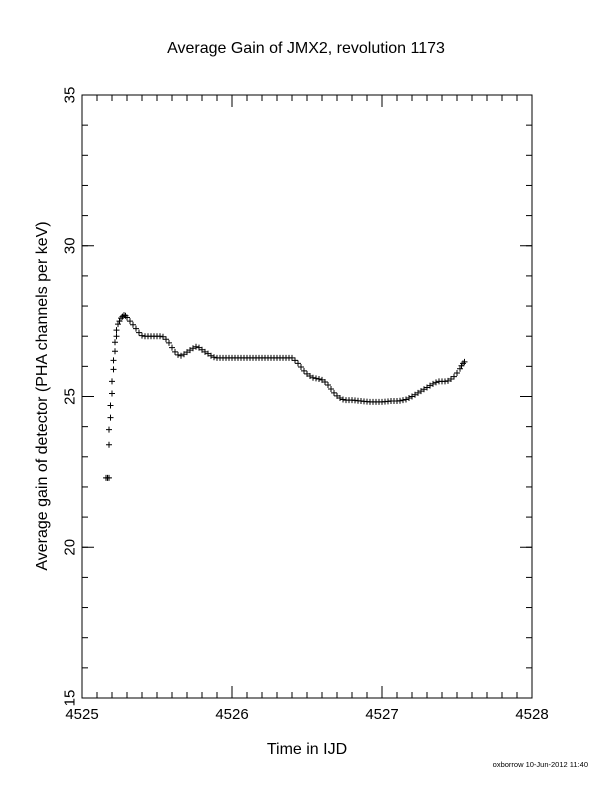  I want to click on x-axis-label: Time in IJD, so click(307, 749).